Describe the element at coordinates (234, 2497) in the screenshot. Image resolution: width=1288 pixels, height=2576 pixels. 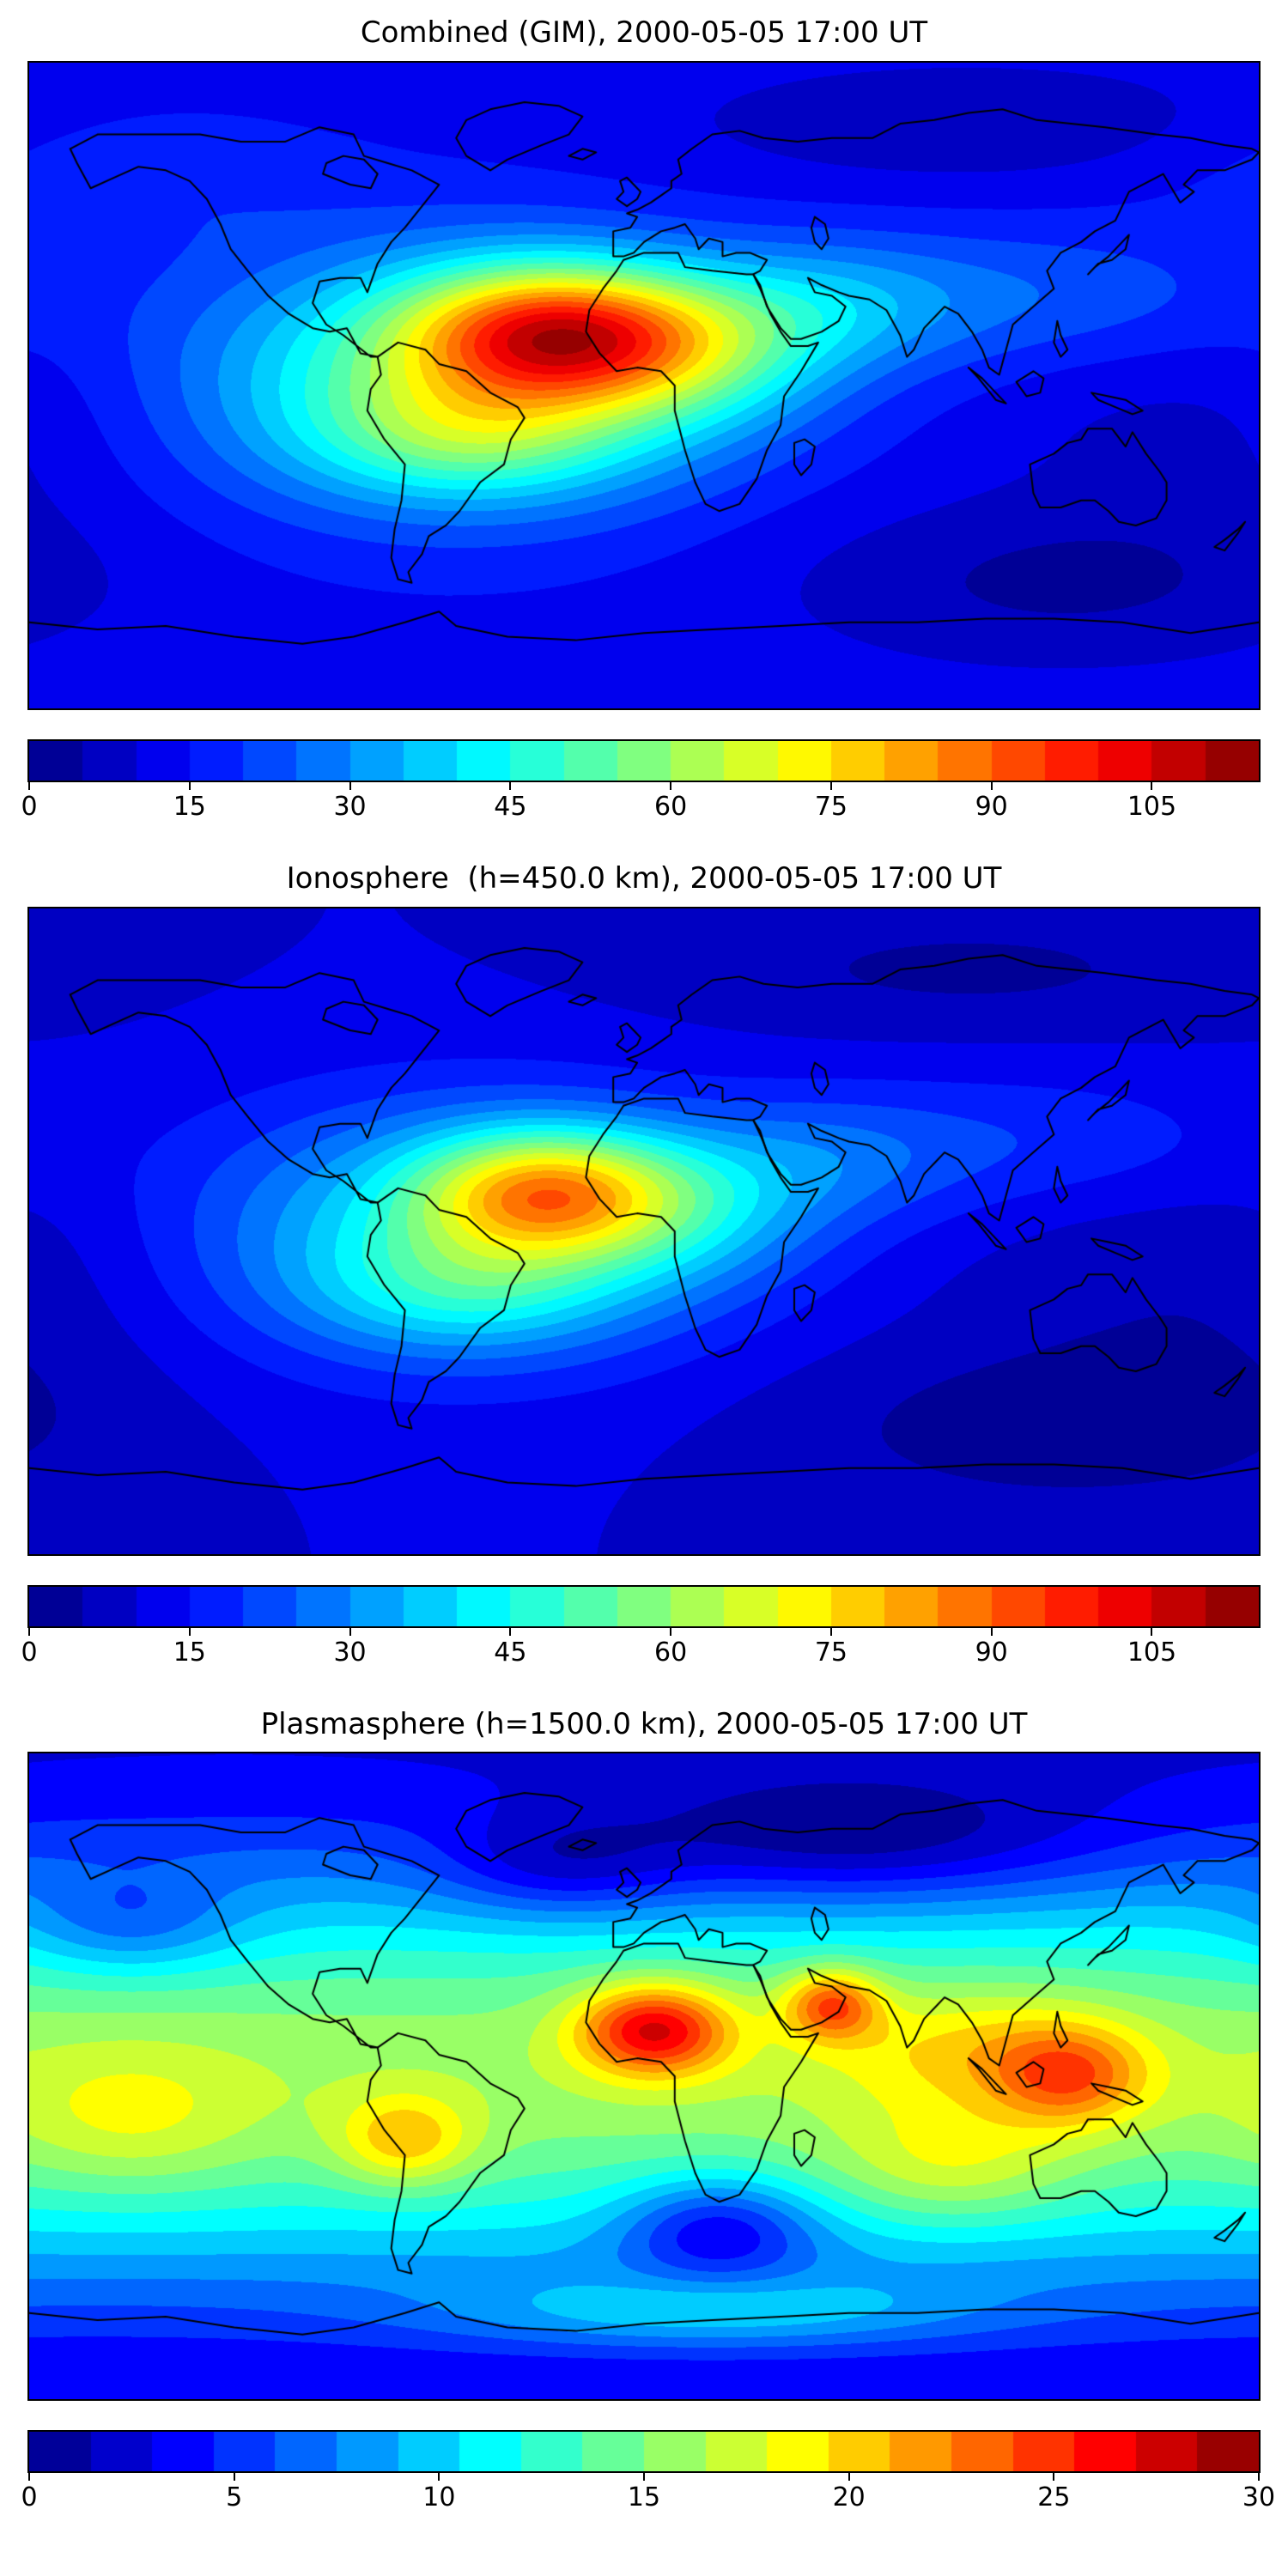
I see `colorbar-tick-label: 5` at that location.